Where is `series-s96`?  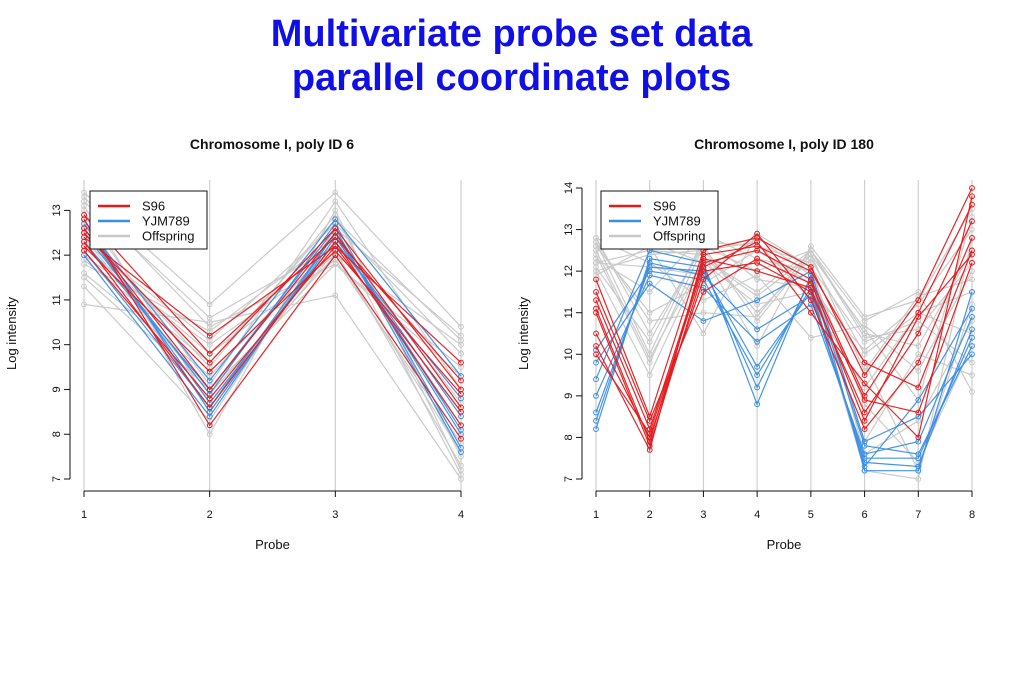
series-s96 is located at coordinates (272, 327).